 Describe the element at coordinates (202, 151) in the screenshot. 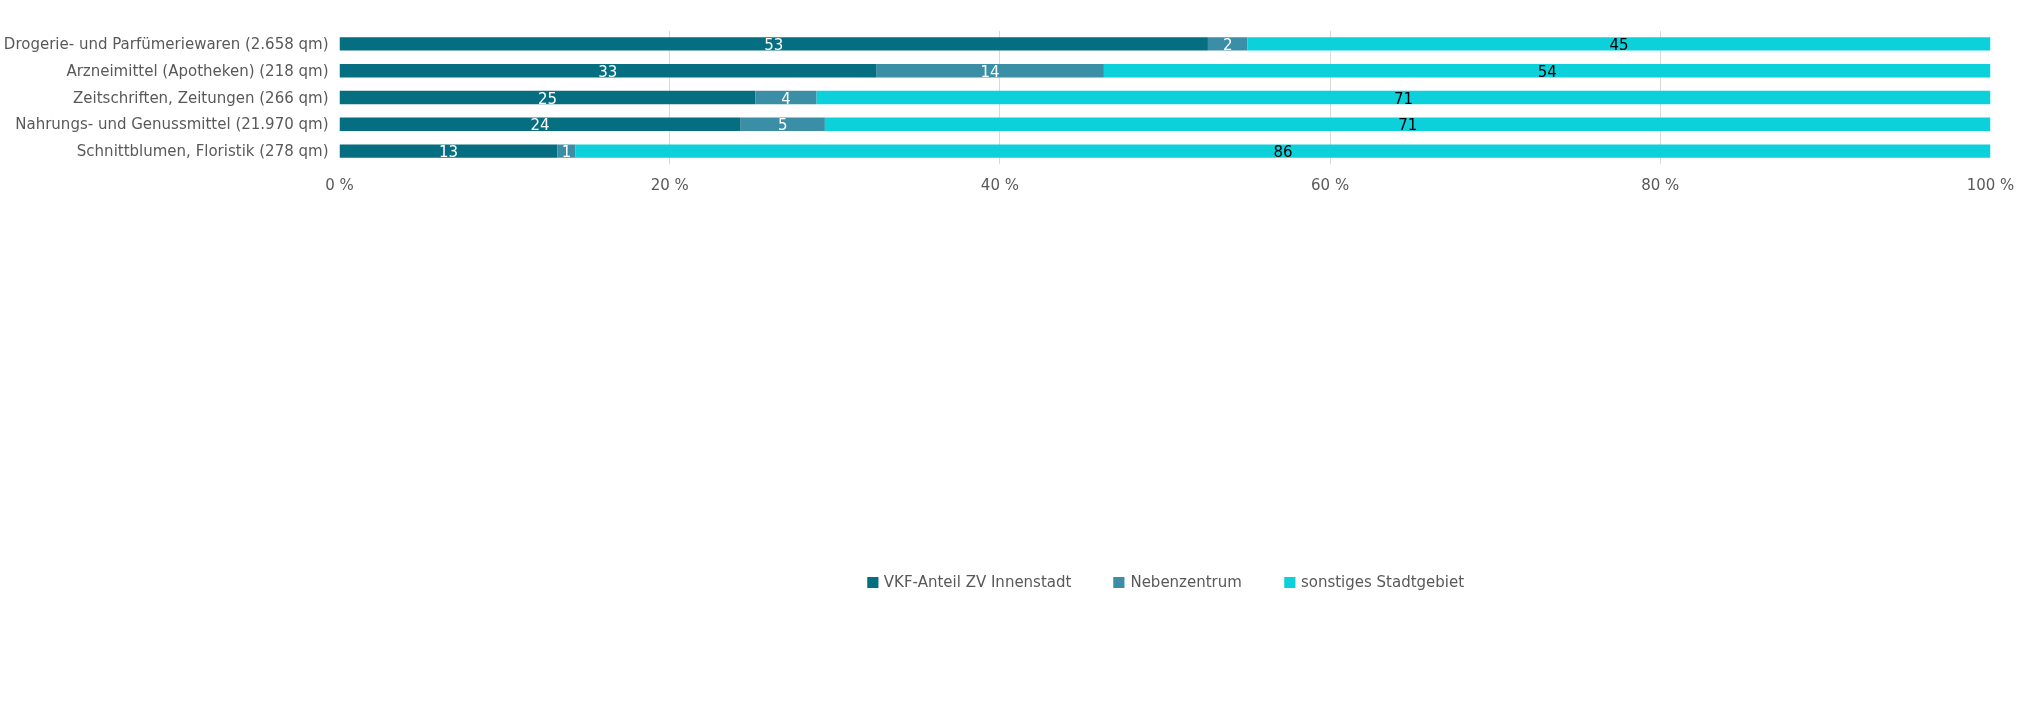

I see `y-tick-label: Schnittblumen, Floristik (278 qm)` at that location.